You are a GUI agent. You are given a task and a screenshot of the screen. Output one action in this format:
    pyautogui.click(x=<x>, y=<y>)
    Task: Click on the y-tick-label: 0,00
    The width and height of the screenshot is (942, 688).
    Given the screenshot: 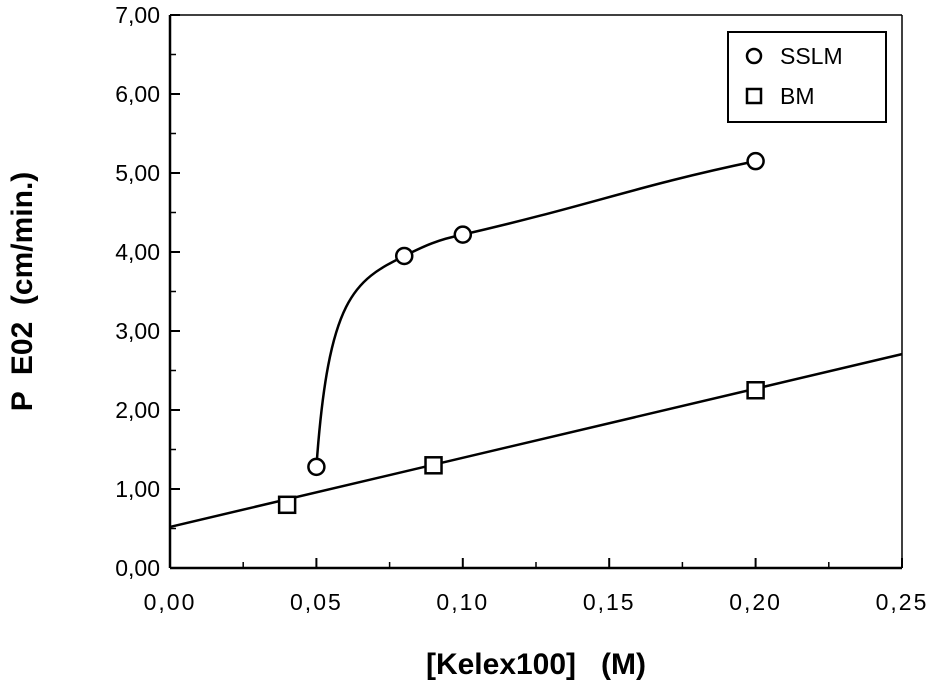 What is the action you would take?
    pyautogui.click(x=137, y=568)
    